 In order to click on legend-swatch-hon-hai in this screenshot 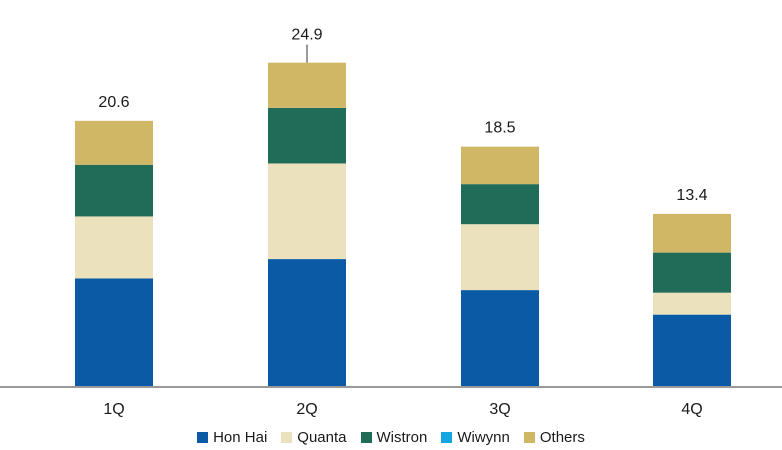, I will do `click(203, 437)`.